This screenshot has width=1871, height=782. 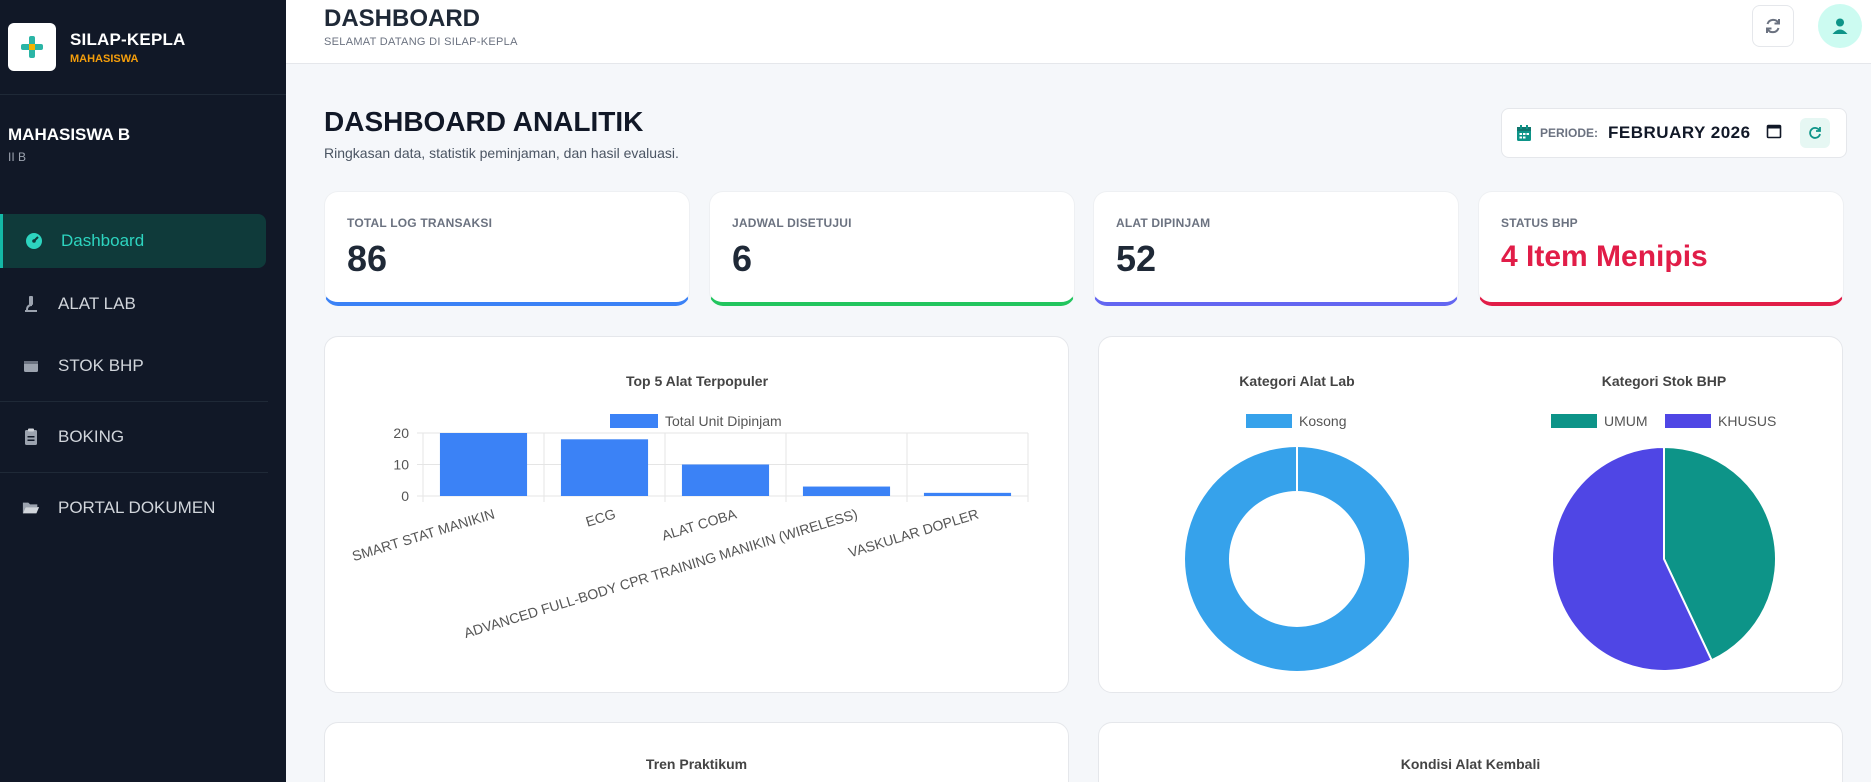 I want to click on period-filter: PERIODE: FEBRUARY 2026, so click(x=1674, y=133).